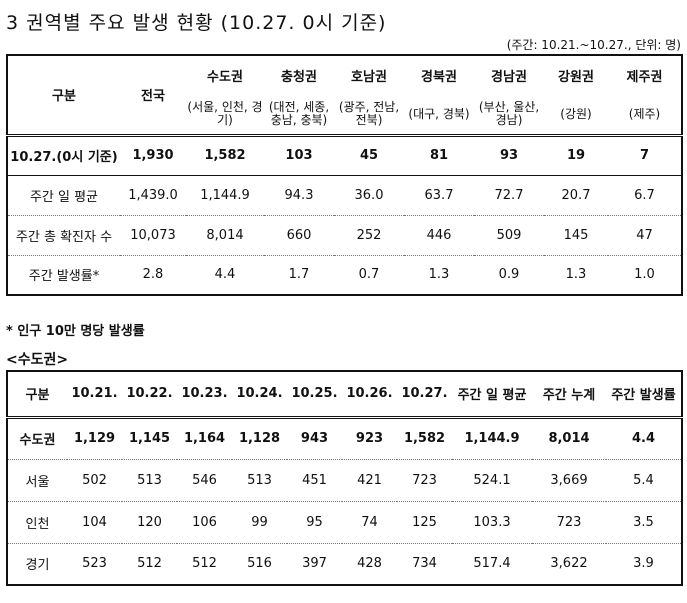  I want to click on cell: 502, so click(94, 479).